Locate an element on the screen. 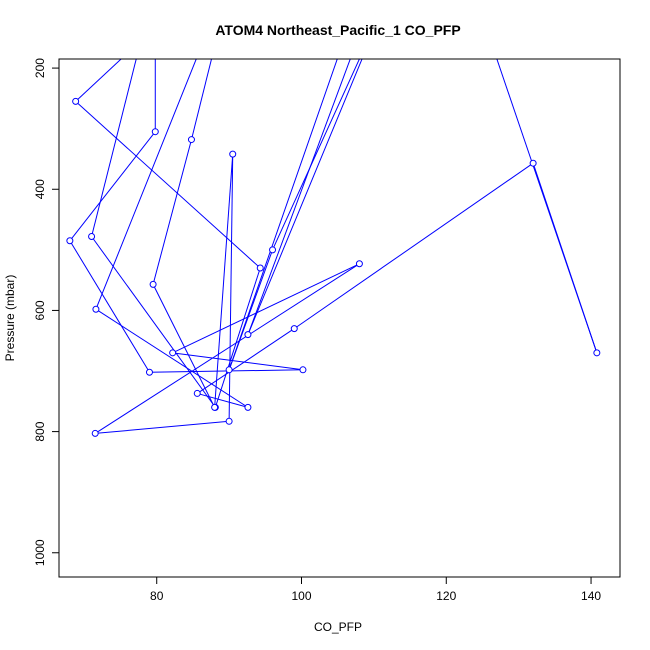 The height and width of the screenshot is (650, 650). x-axis-label: CO_PFP is located at coordinates (338, 627).